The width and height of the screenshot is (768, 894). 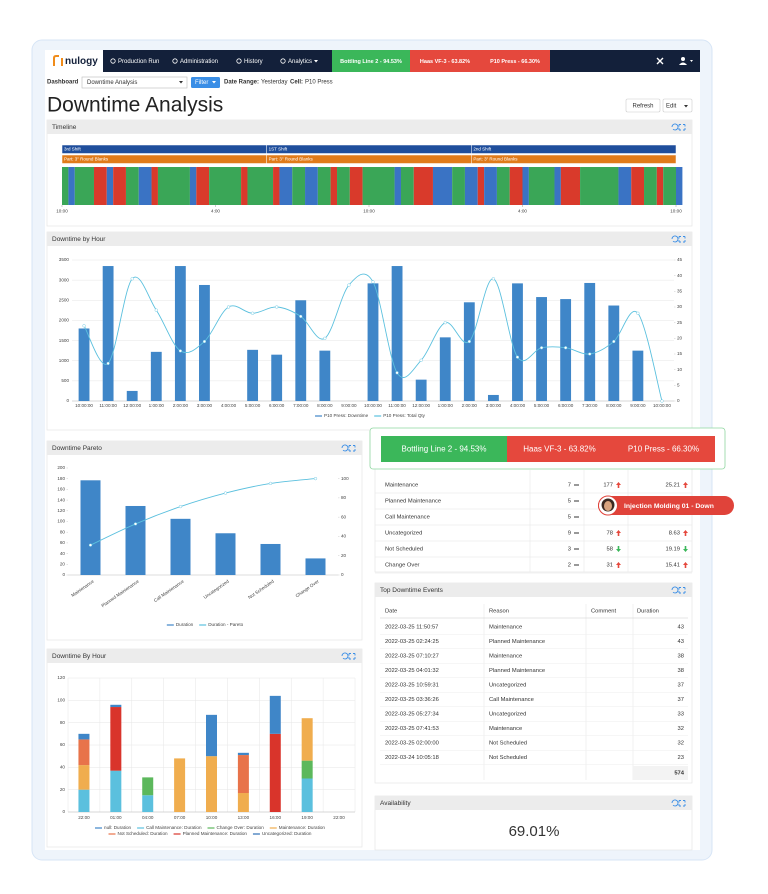 What do you see at coordinates (199, 62) in the screenshot?
I see `nav-item: Administration` at bounding box center [199, 62].